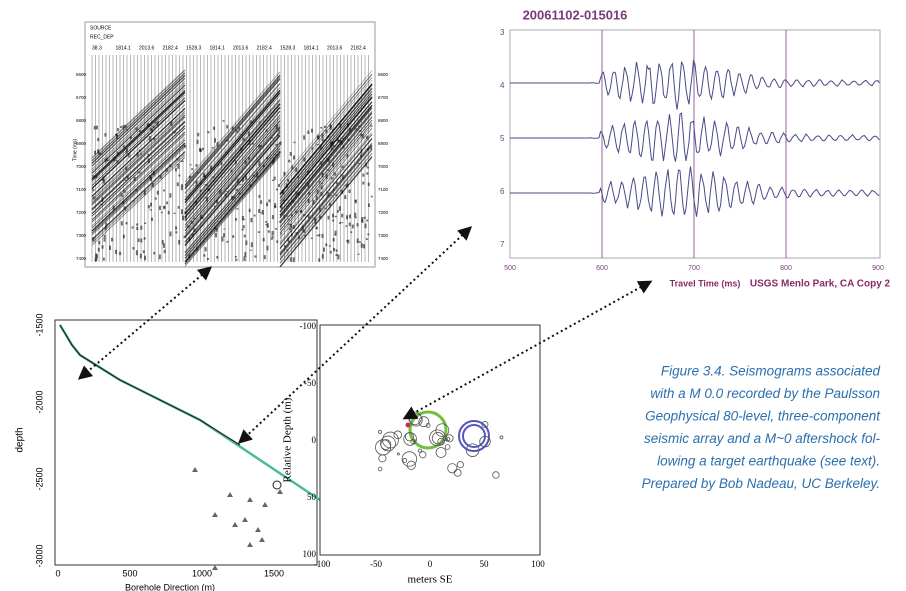  I want to click on y-tick-label: 7100, so click(383, 189).